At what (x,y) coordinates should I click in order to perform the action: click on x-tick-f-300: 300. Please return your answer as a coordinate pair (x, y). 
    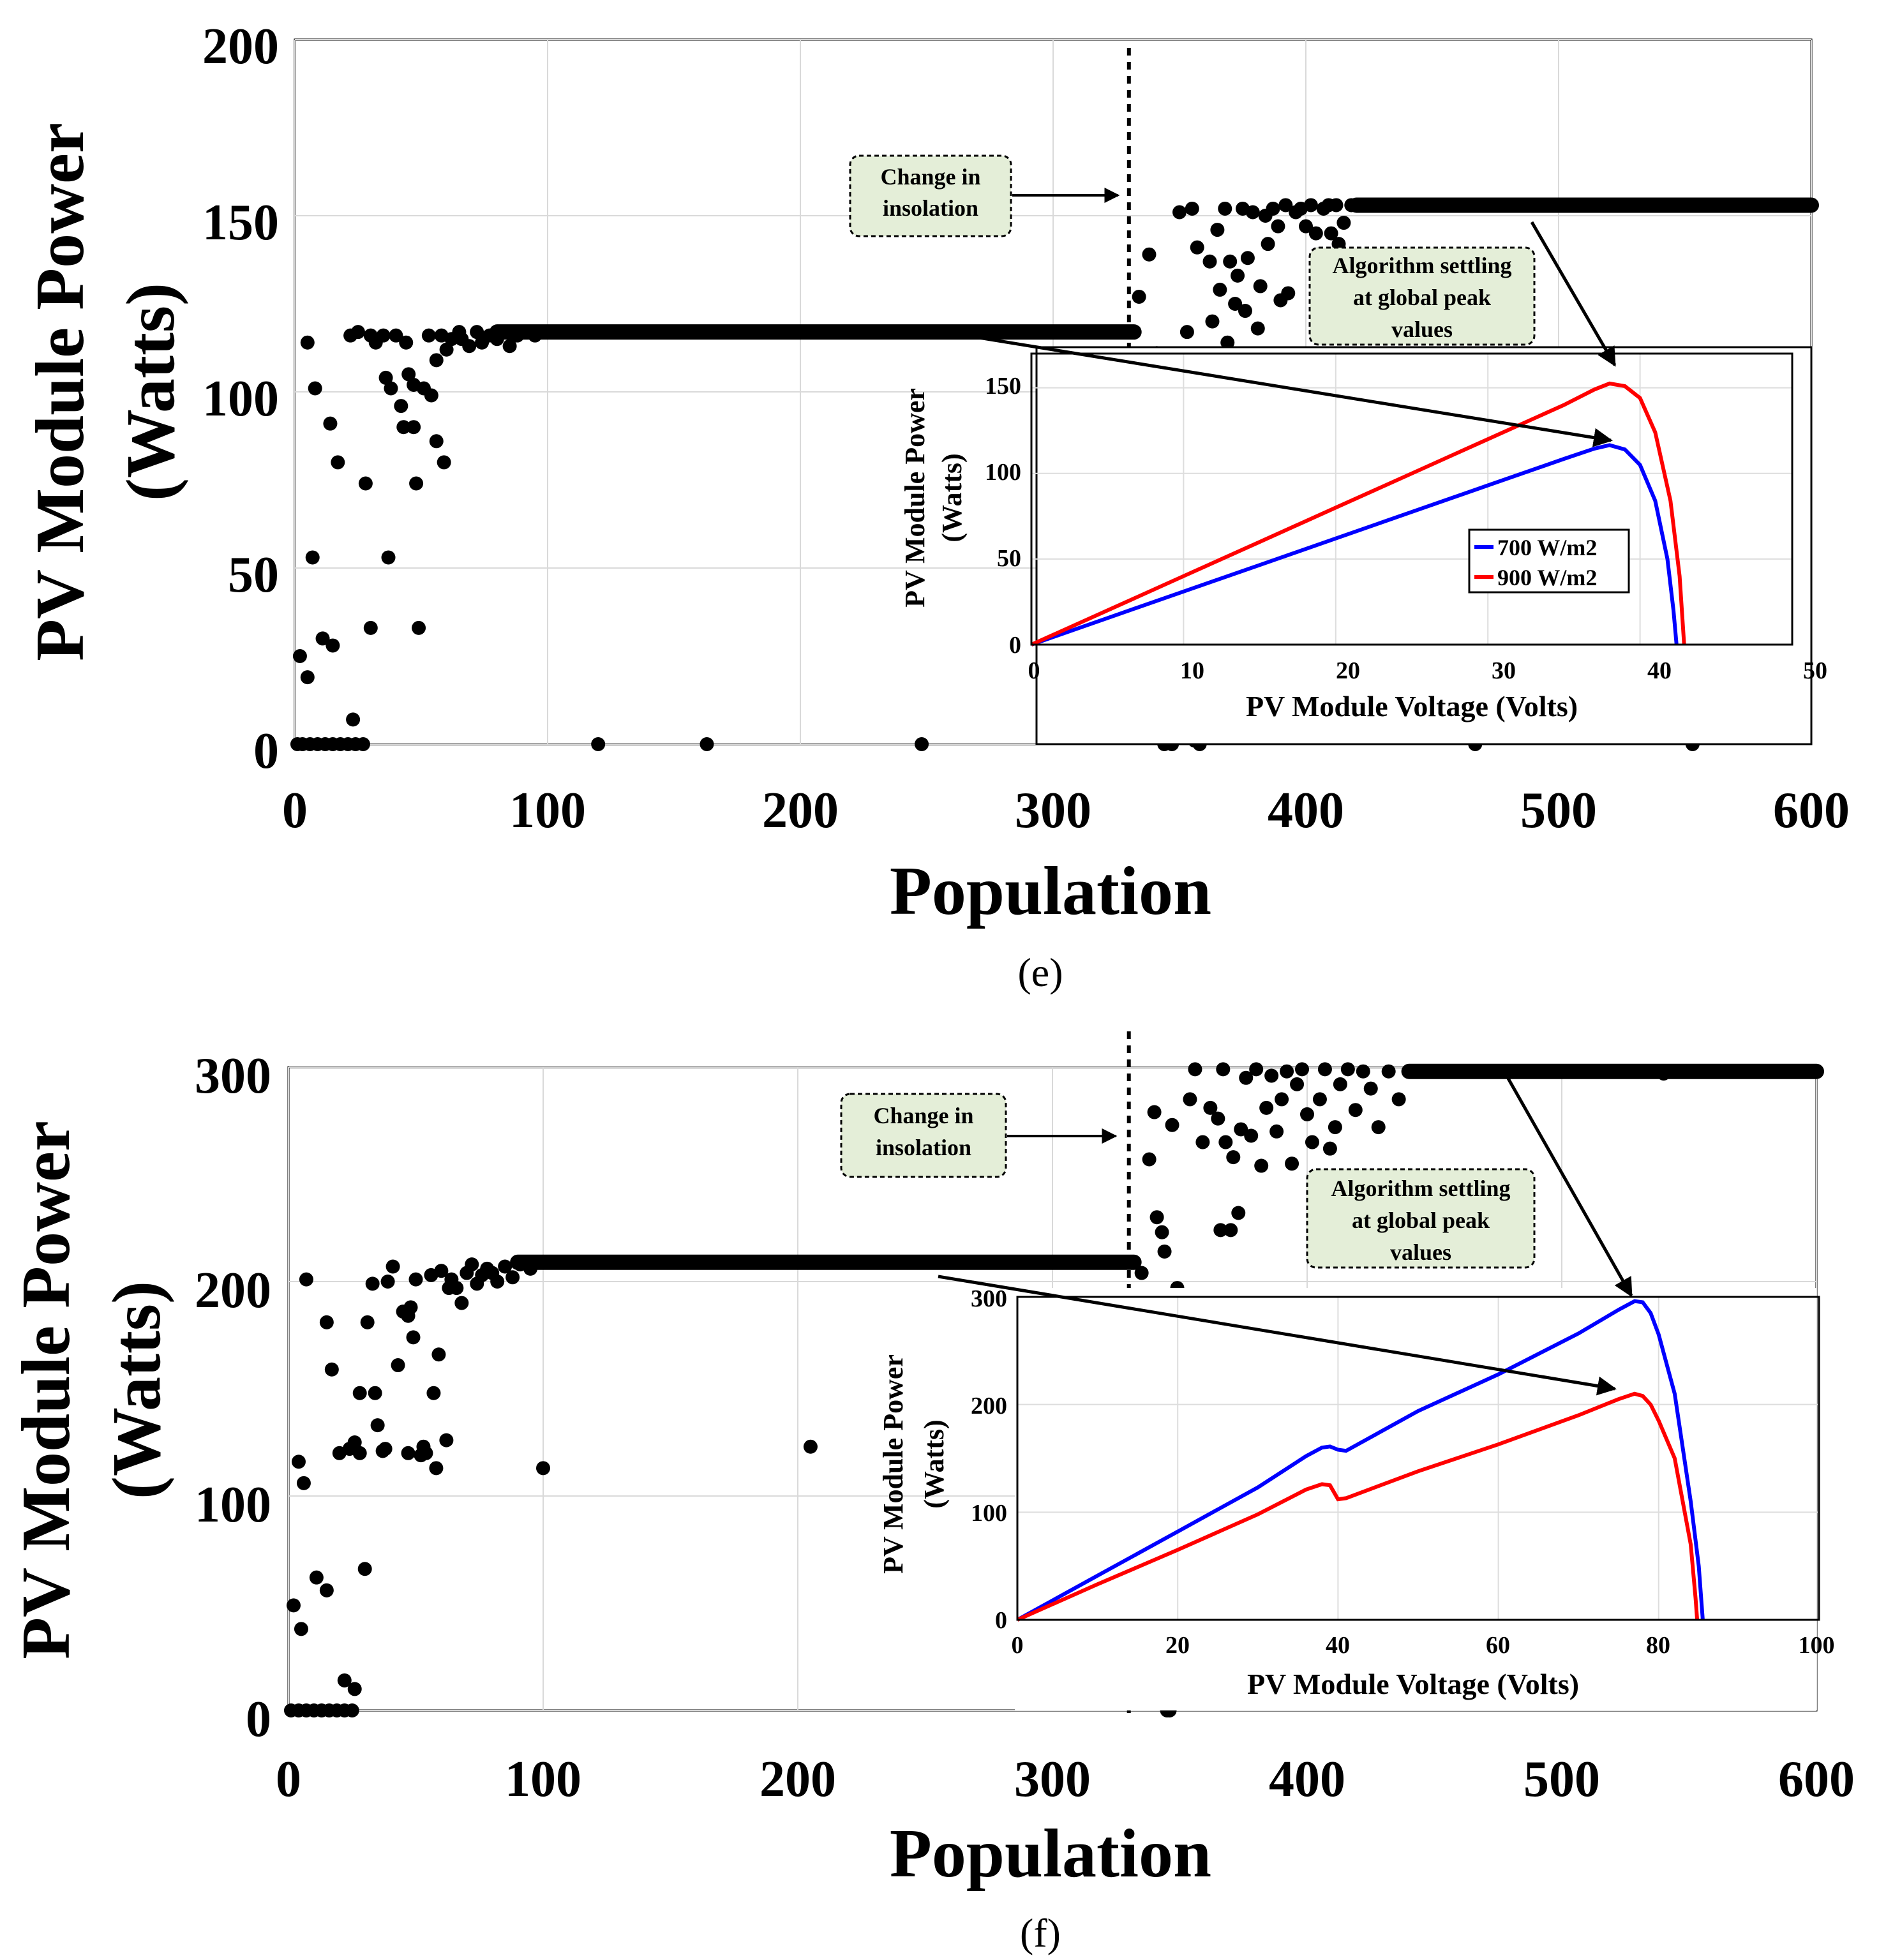
    Looking at the image, I should click on (1052, 1779).